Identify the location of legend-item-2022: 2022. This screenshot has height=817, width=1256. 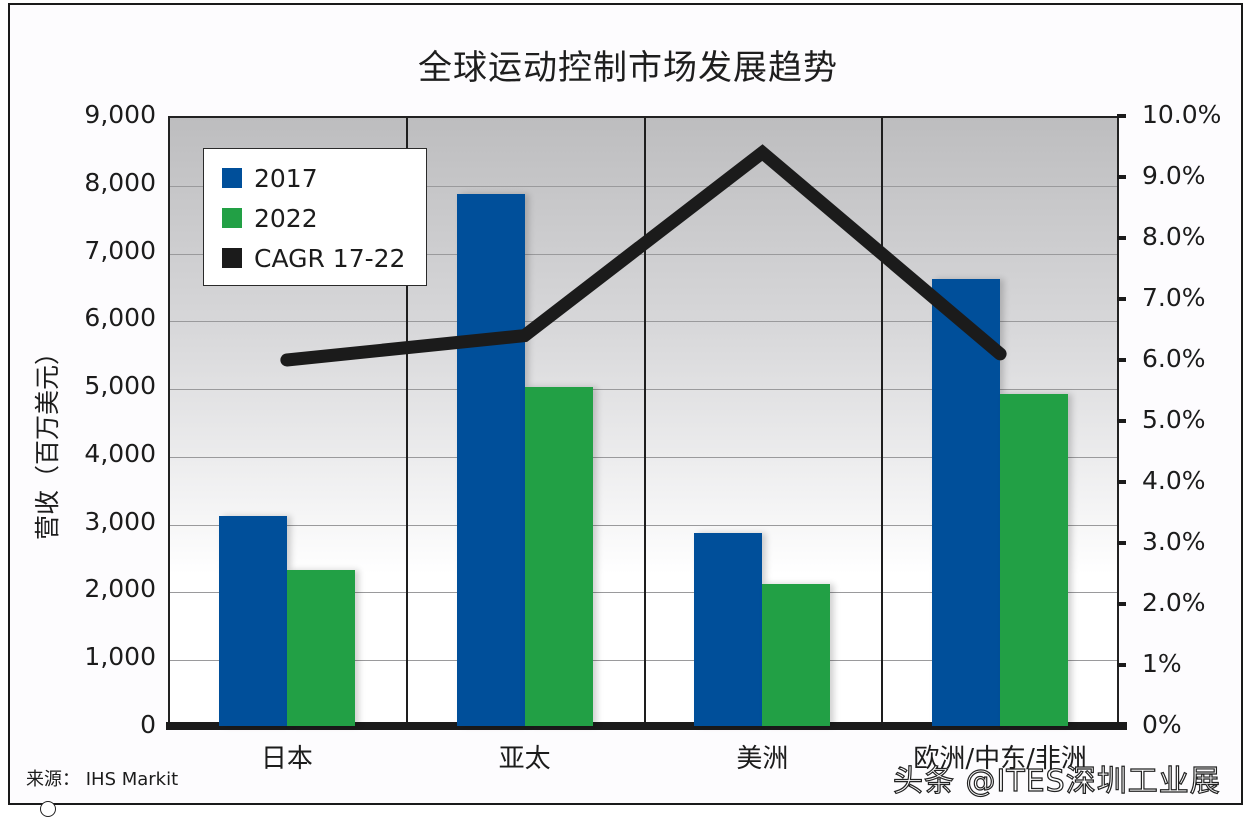
(270, 218).